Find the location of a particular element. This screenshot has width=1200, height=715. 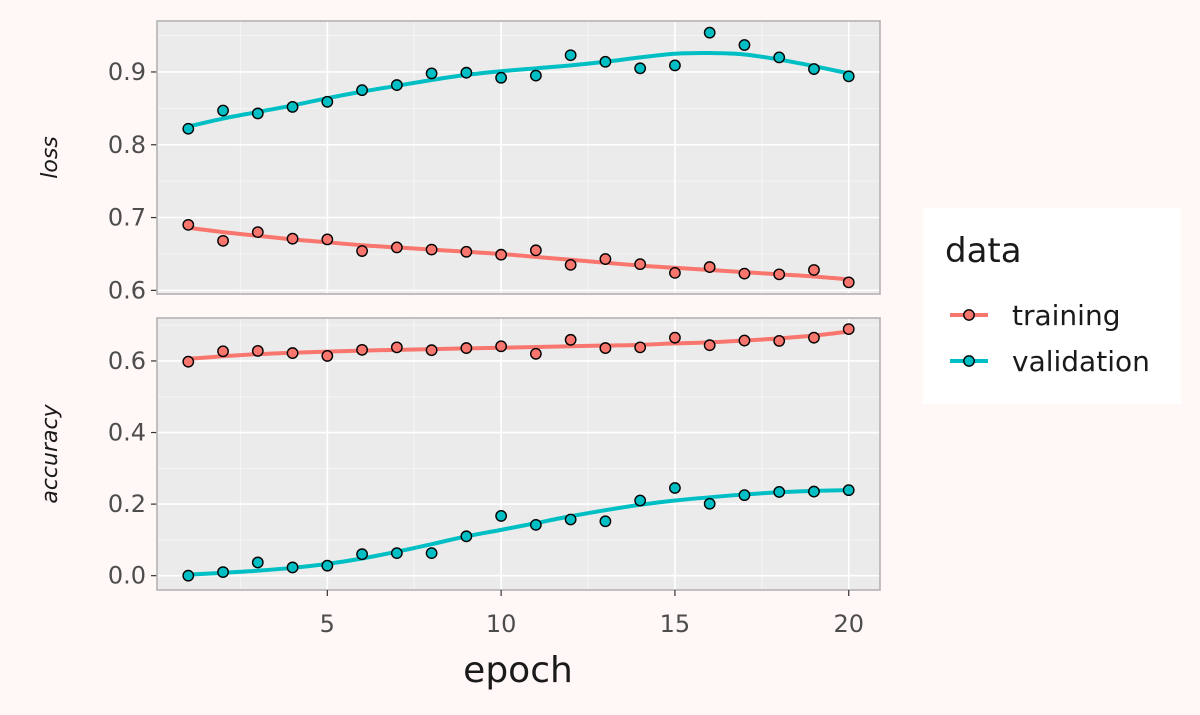

strip-label-accuracy: accuracy is located at coordinates (50, 453).